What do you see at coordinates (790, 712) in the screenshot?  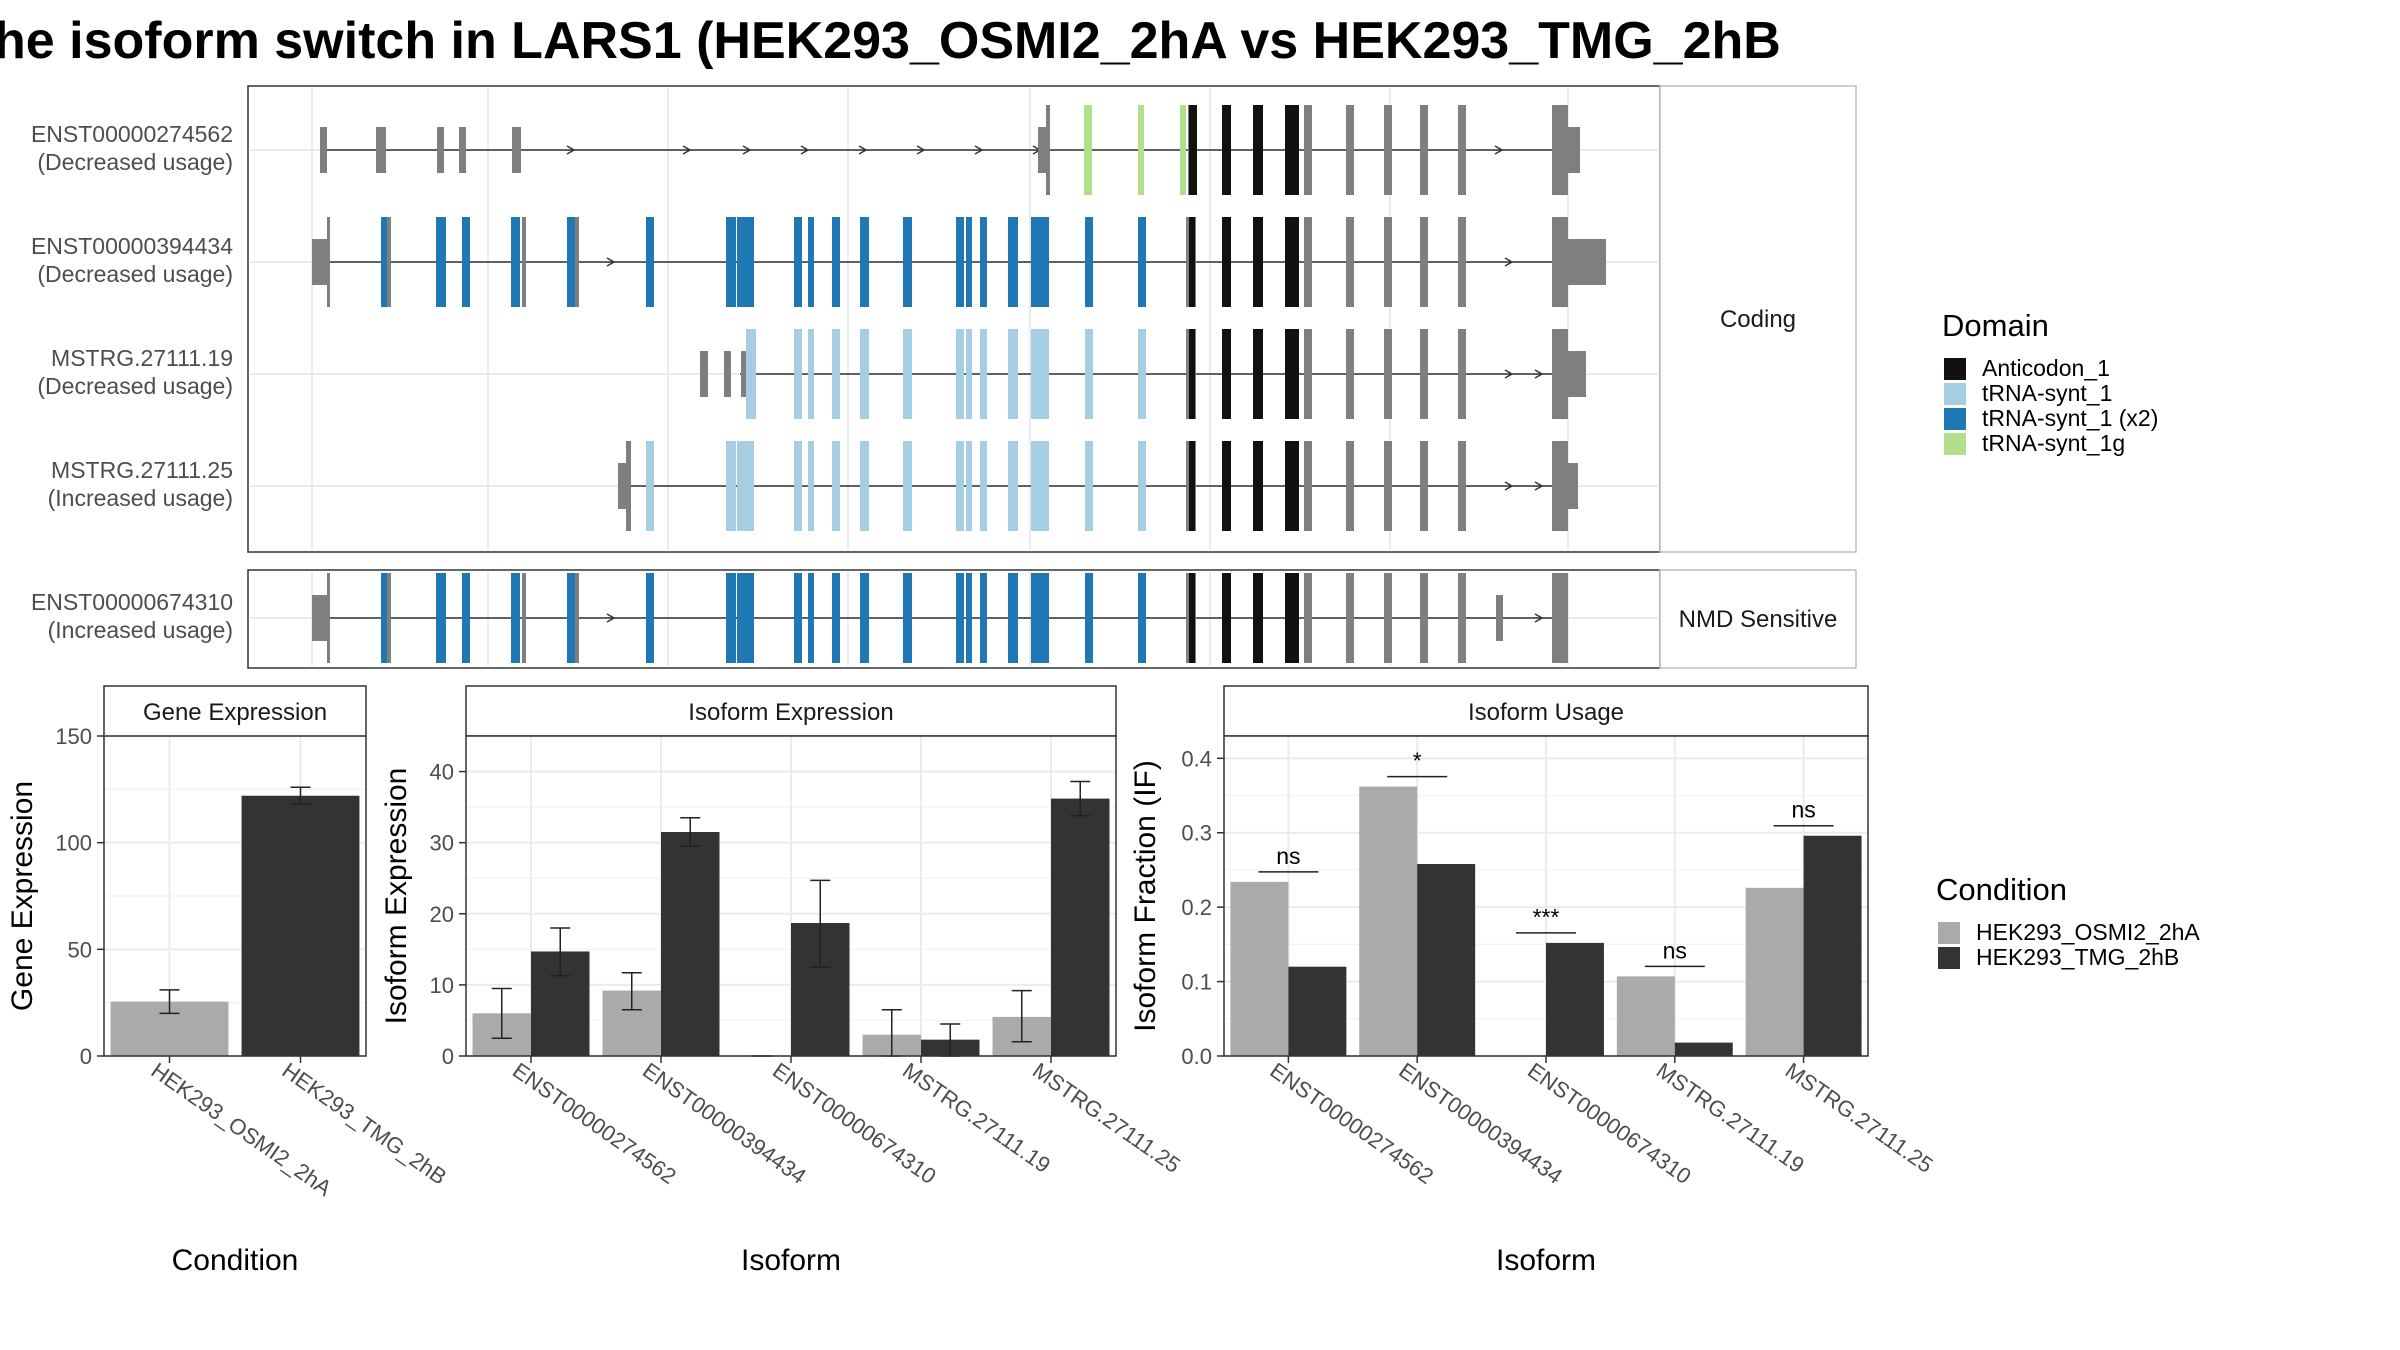 I see `panel-title: Isoform Expression` at bounding box center [790, 712].